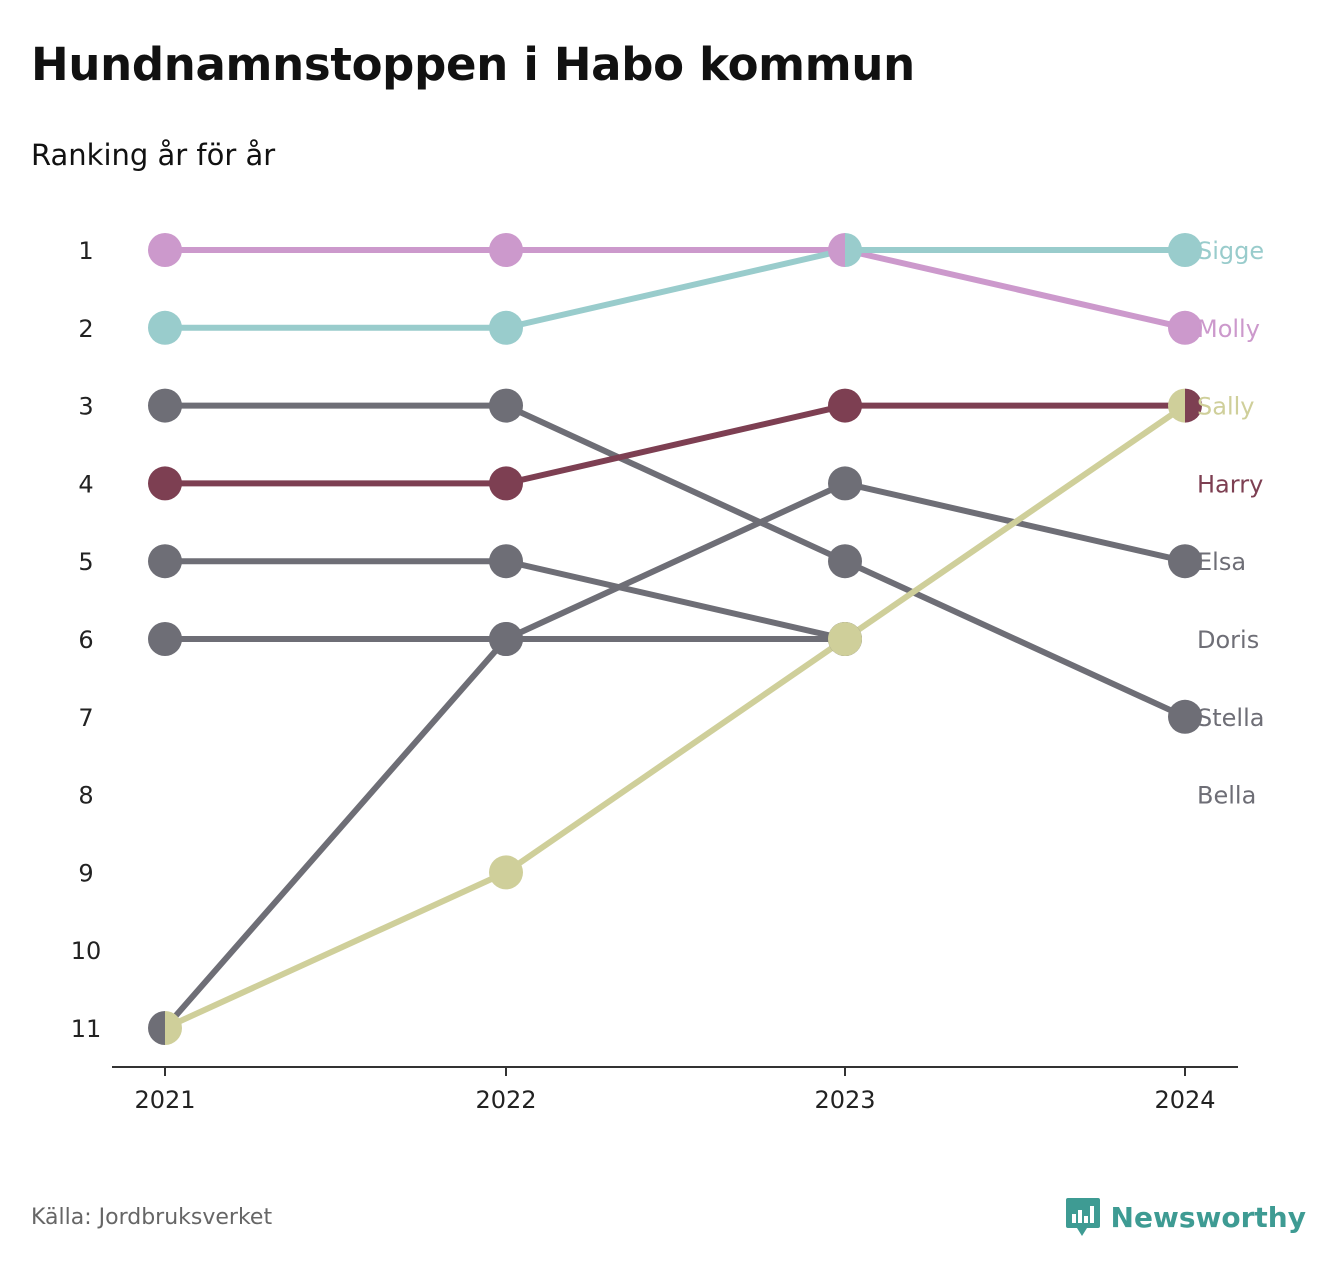 The image size is (1340, 1269). I want to click on data-point-sigge-2022, so click(506, 327).